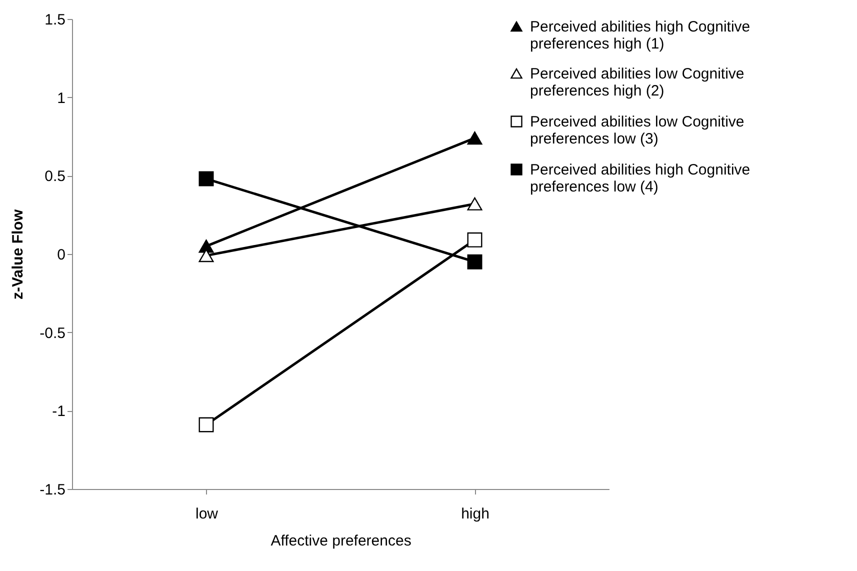 Image resolution: width=857 pixels, height=571 pixels. What do you see at coordinates (53, 333) in the screenshot?
I see `y-tick-label: -0.5` at bounding box center [53, 333].